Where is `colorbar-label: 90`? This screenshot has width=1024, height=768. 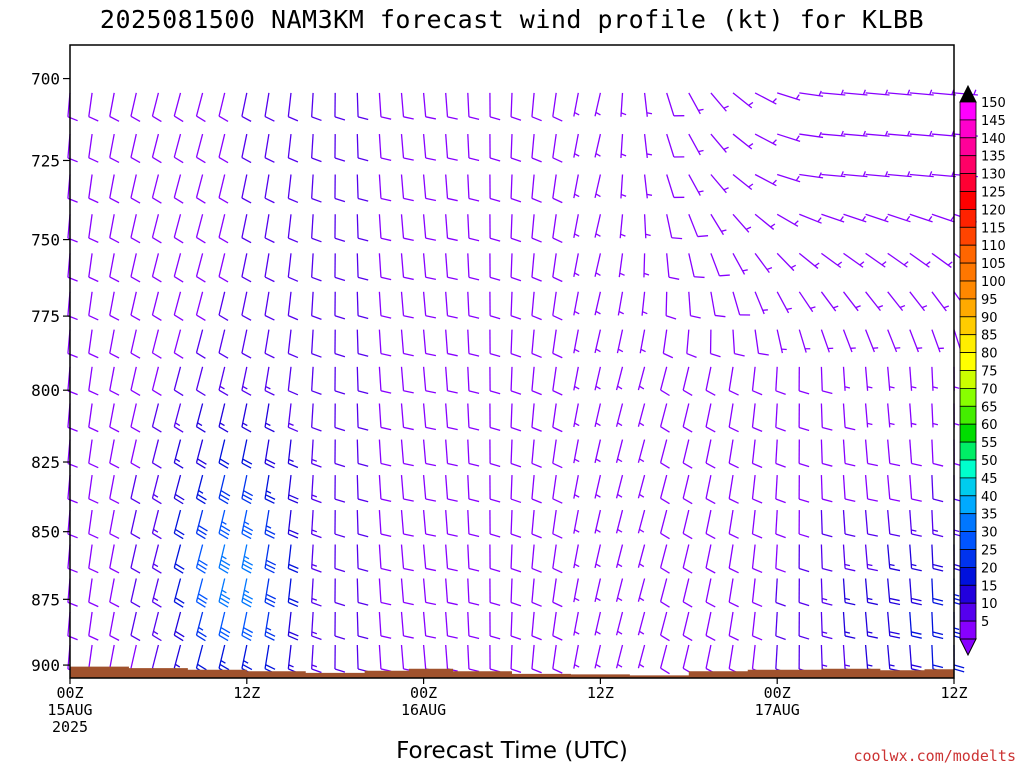 colorbar-label: 90 is located at coordinates (989, 318).